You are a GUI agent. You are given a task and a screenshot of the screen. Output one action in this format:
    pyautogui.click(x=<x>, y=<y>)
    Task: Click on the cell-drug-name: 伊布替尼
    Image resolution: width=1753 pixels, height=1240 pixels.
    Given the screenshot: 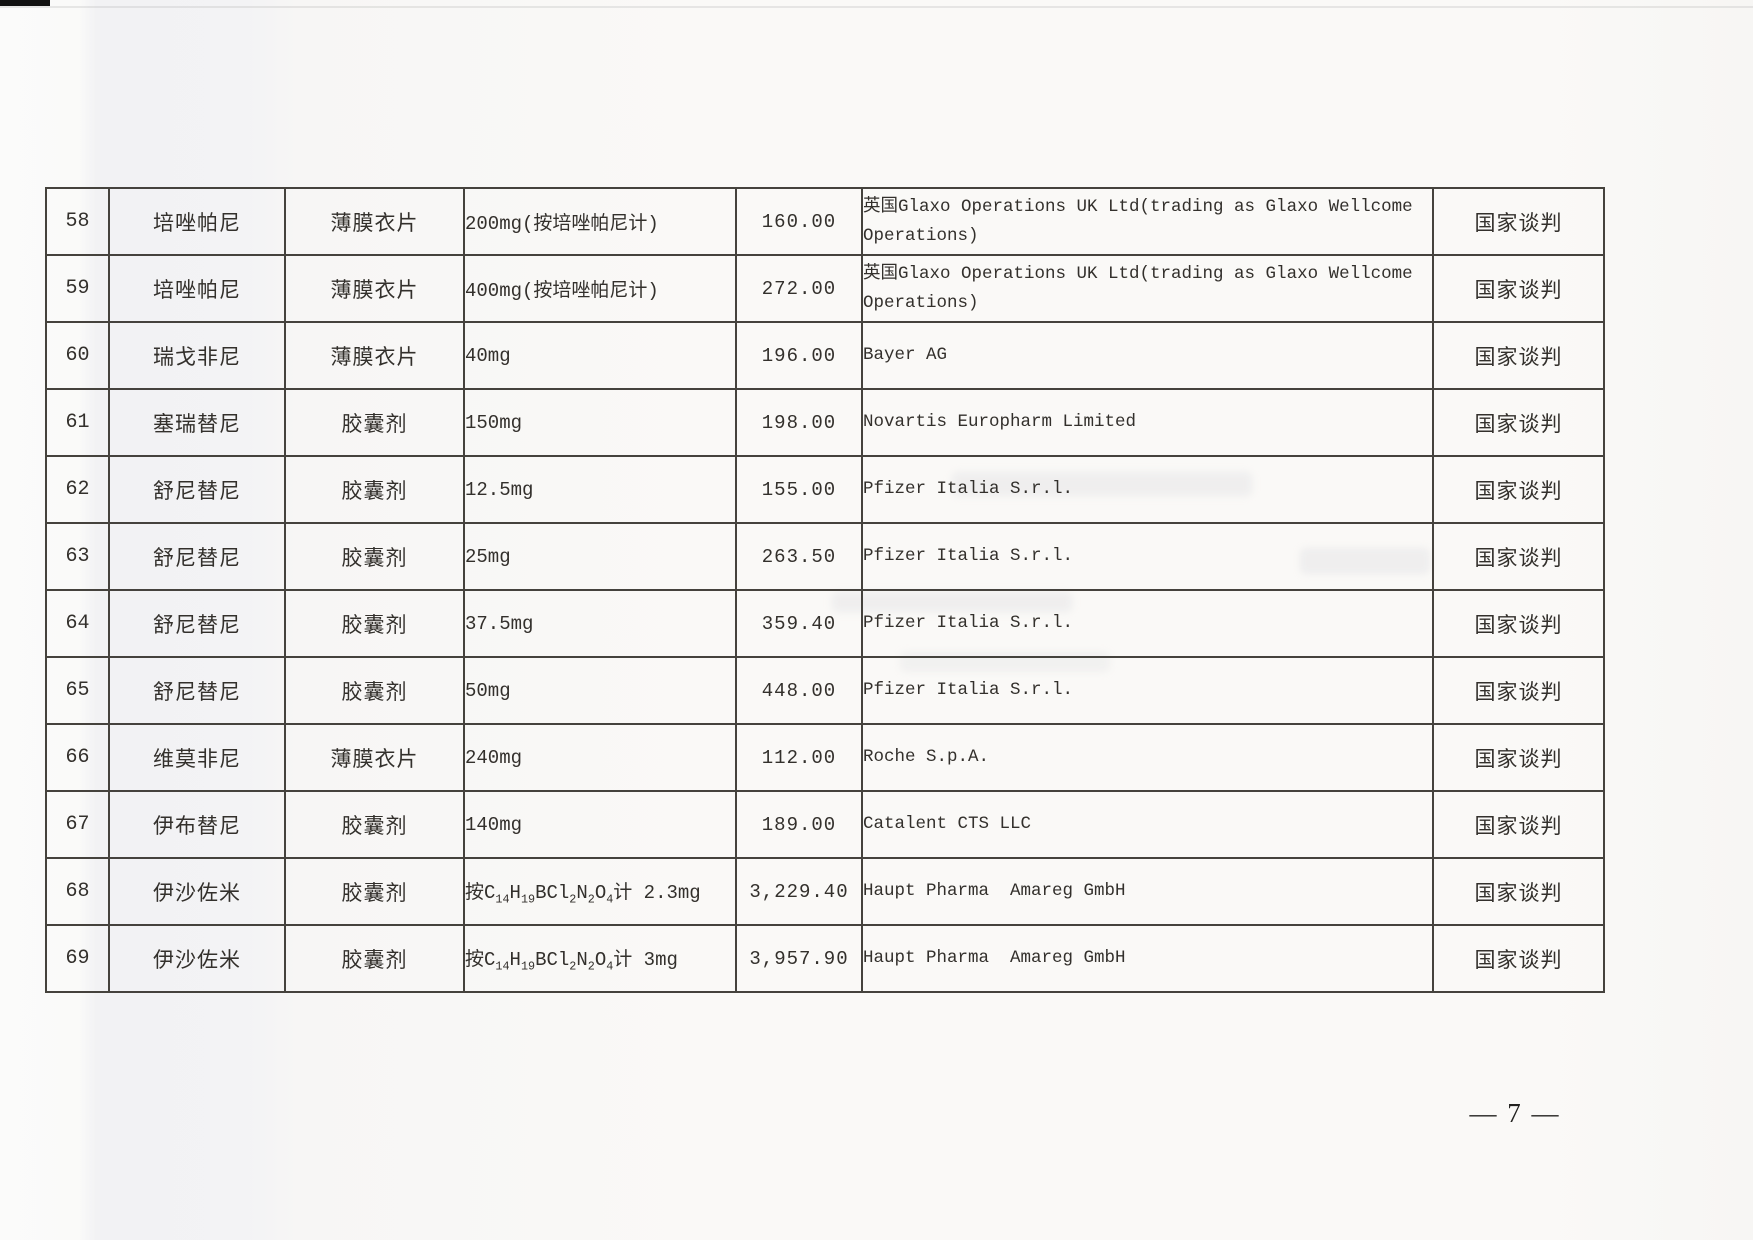 What is the action you would take?
    pyautogui.click(x=197, y=824)
    